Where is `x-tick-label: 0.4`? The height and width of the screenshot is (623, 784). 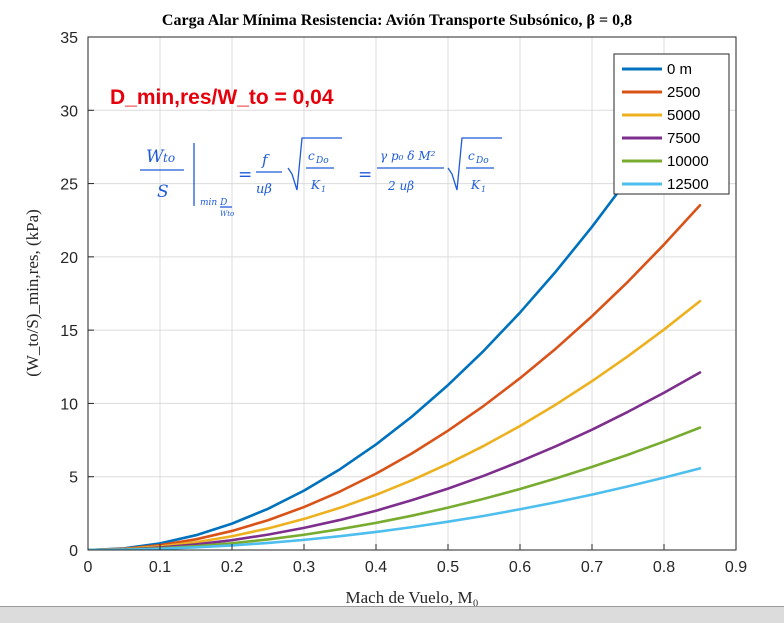 x-tick-label: 0.4 is located at coordinates (376, 567).